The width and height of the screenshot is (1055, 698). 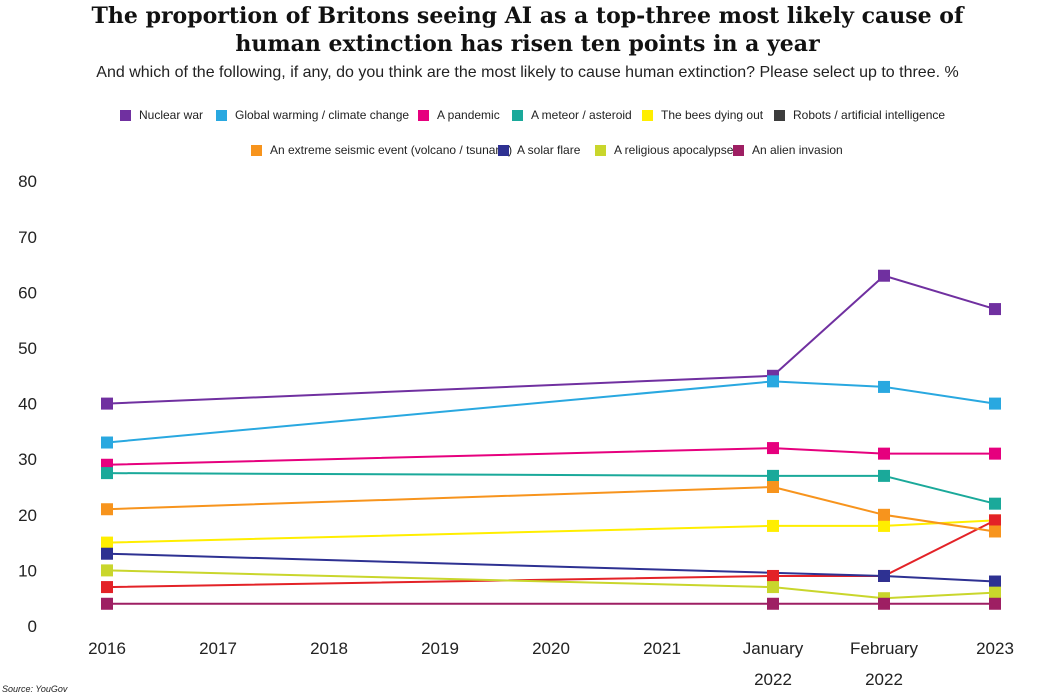 I want to click on y-tick-label: 40, so click(x=27, y=404).